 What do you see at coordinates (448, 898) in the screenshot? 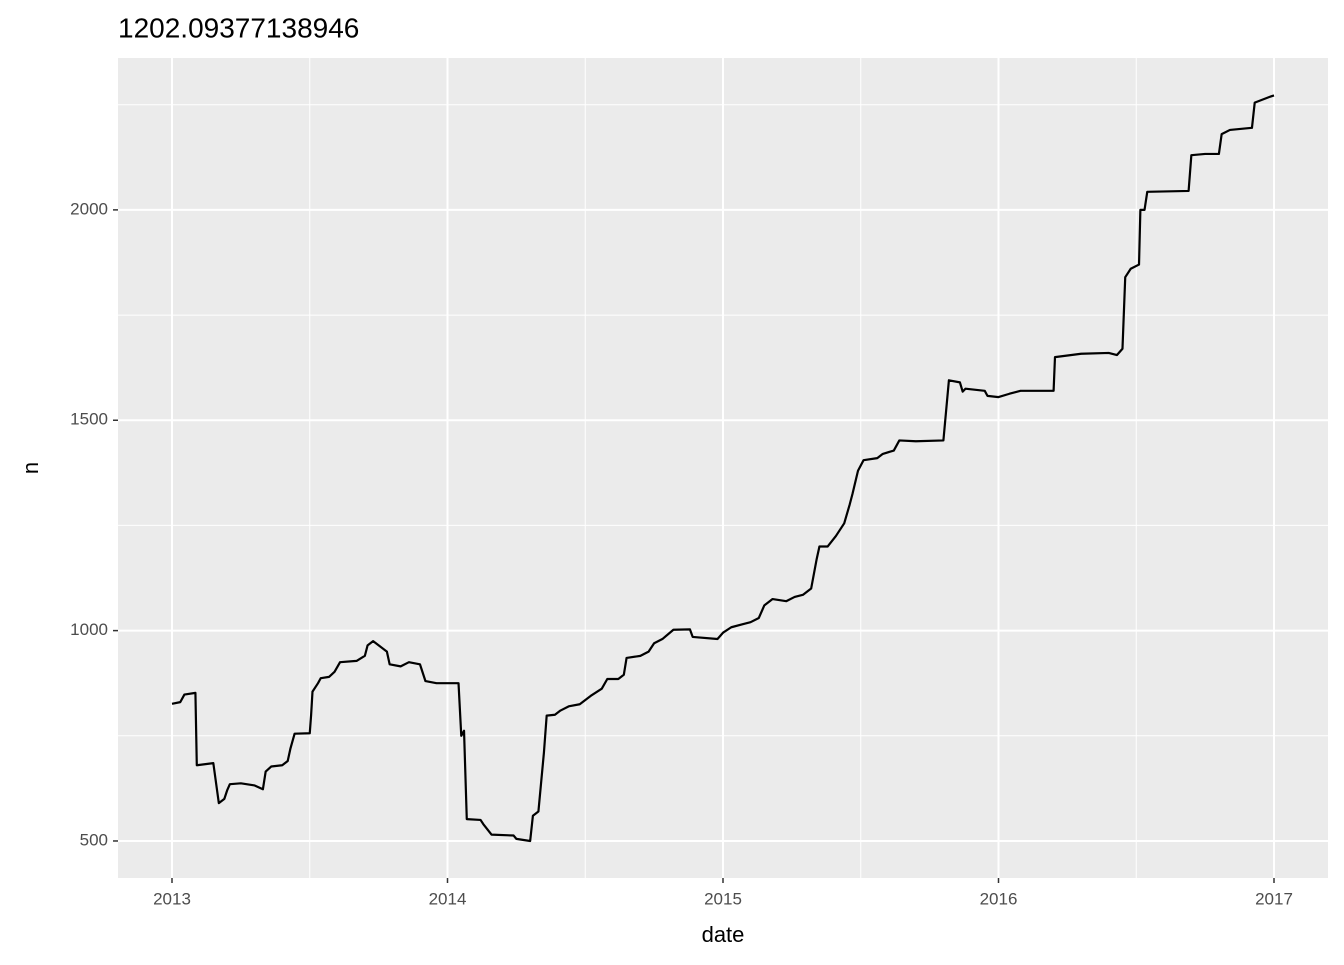
I see `x-tick-label: 2014` at bounding box center [448, 898].